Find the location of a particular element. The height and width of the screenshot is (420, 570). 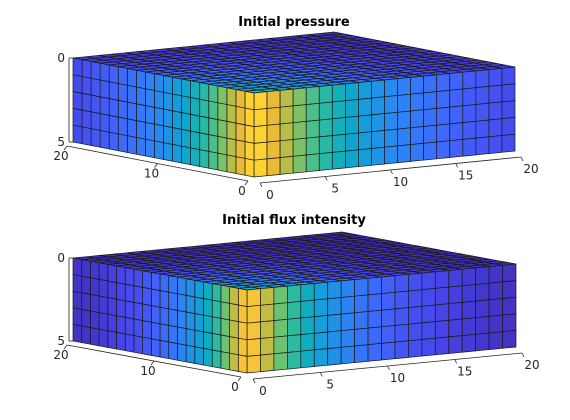

x-tick-label: 15 is located at coordinates (465, 176).